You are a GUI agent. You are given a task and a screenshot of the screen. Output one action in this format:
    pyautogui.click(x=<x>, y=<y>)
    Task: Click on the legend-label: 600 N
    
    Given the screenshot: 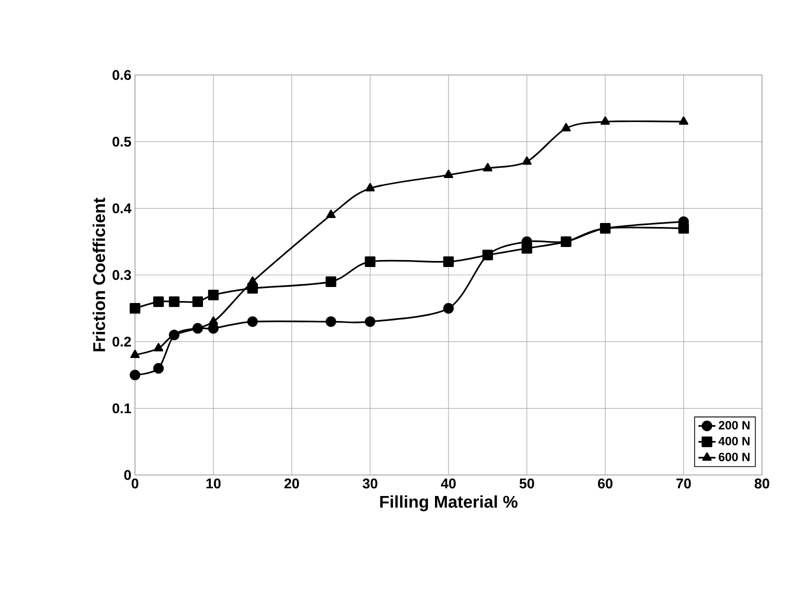 What is the action you would take?
    pyautogui.click(x=734, y=457)
    